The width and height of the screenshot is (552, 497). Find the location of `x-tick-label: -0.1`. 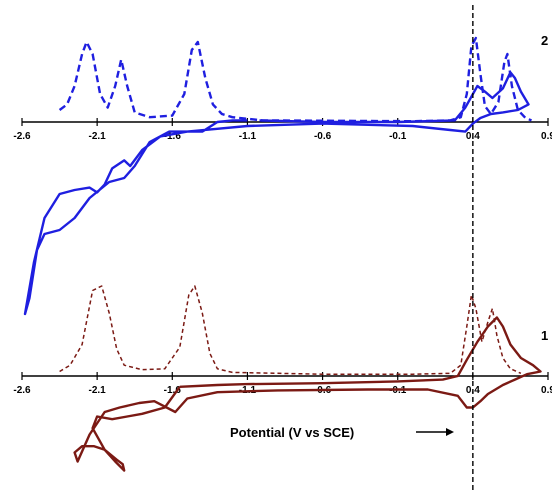

x-tick-label: -0.1 is located at coordinates (398, 136).